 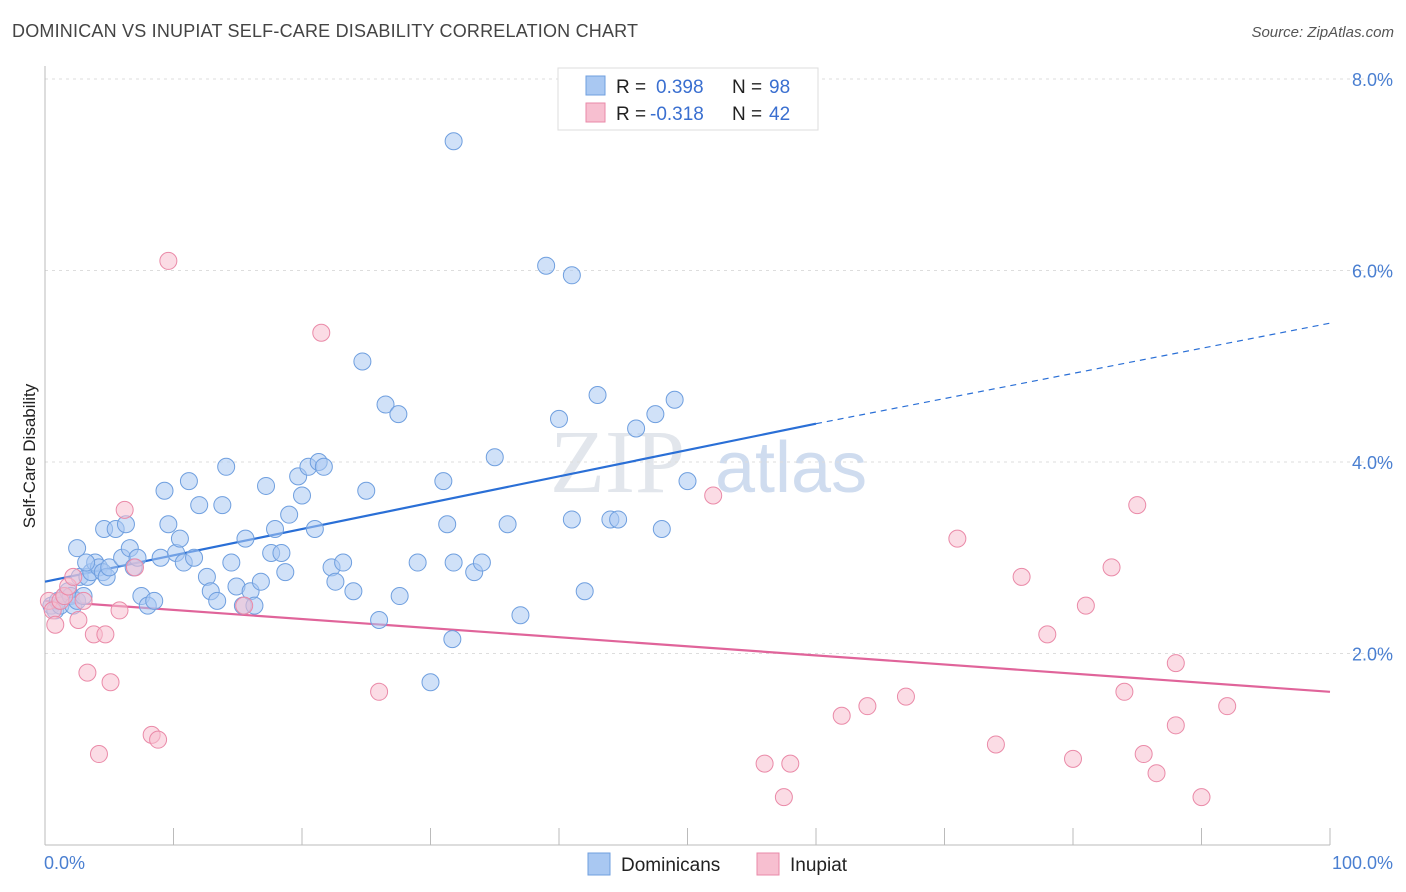 I want to click on chart-source: Source: ZipAtlas.com, so click(x=1322, y=32).